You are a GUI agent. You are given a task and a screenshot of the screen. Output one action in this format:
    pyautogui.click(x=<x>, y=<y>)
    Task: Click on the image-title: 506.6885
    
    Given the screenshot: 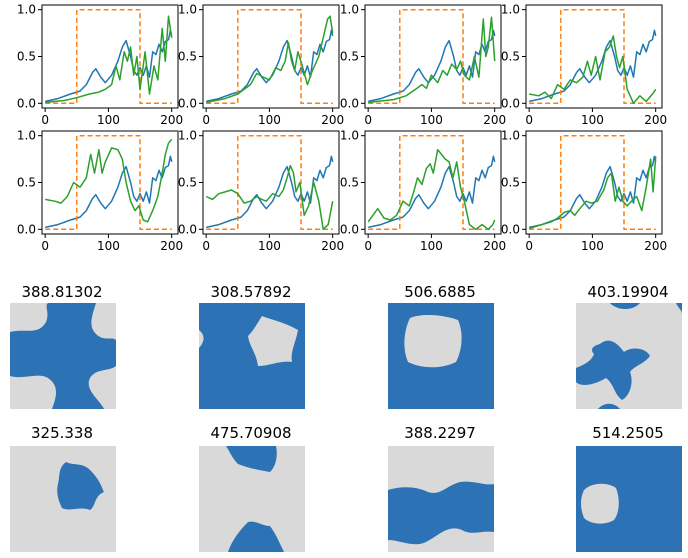 What is the action you would take?
    pyautogui.click(x=440, y=292)
    